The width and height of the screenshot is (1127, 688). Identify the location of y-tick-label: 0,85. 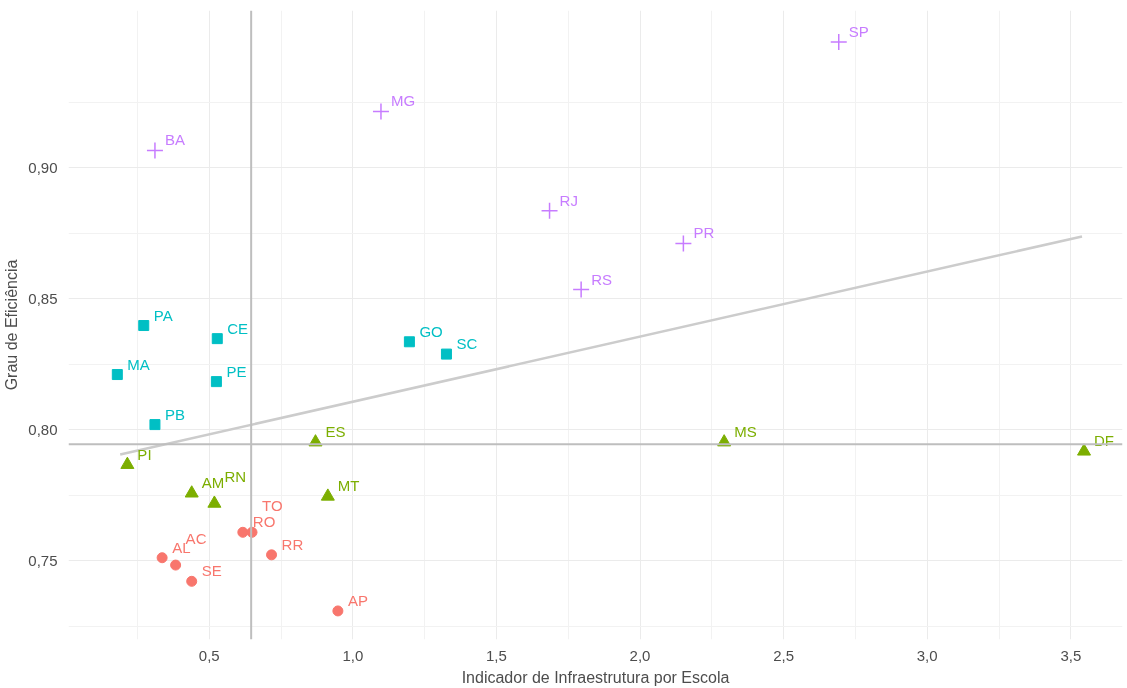
(43, 298).